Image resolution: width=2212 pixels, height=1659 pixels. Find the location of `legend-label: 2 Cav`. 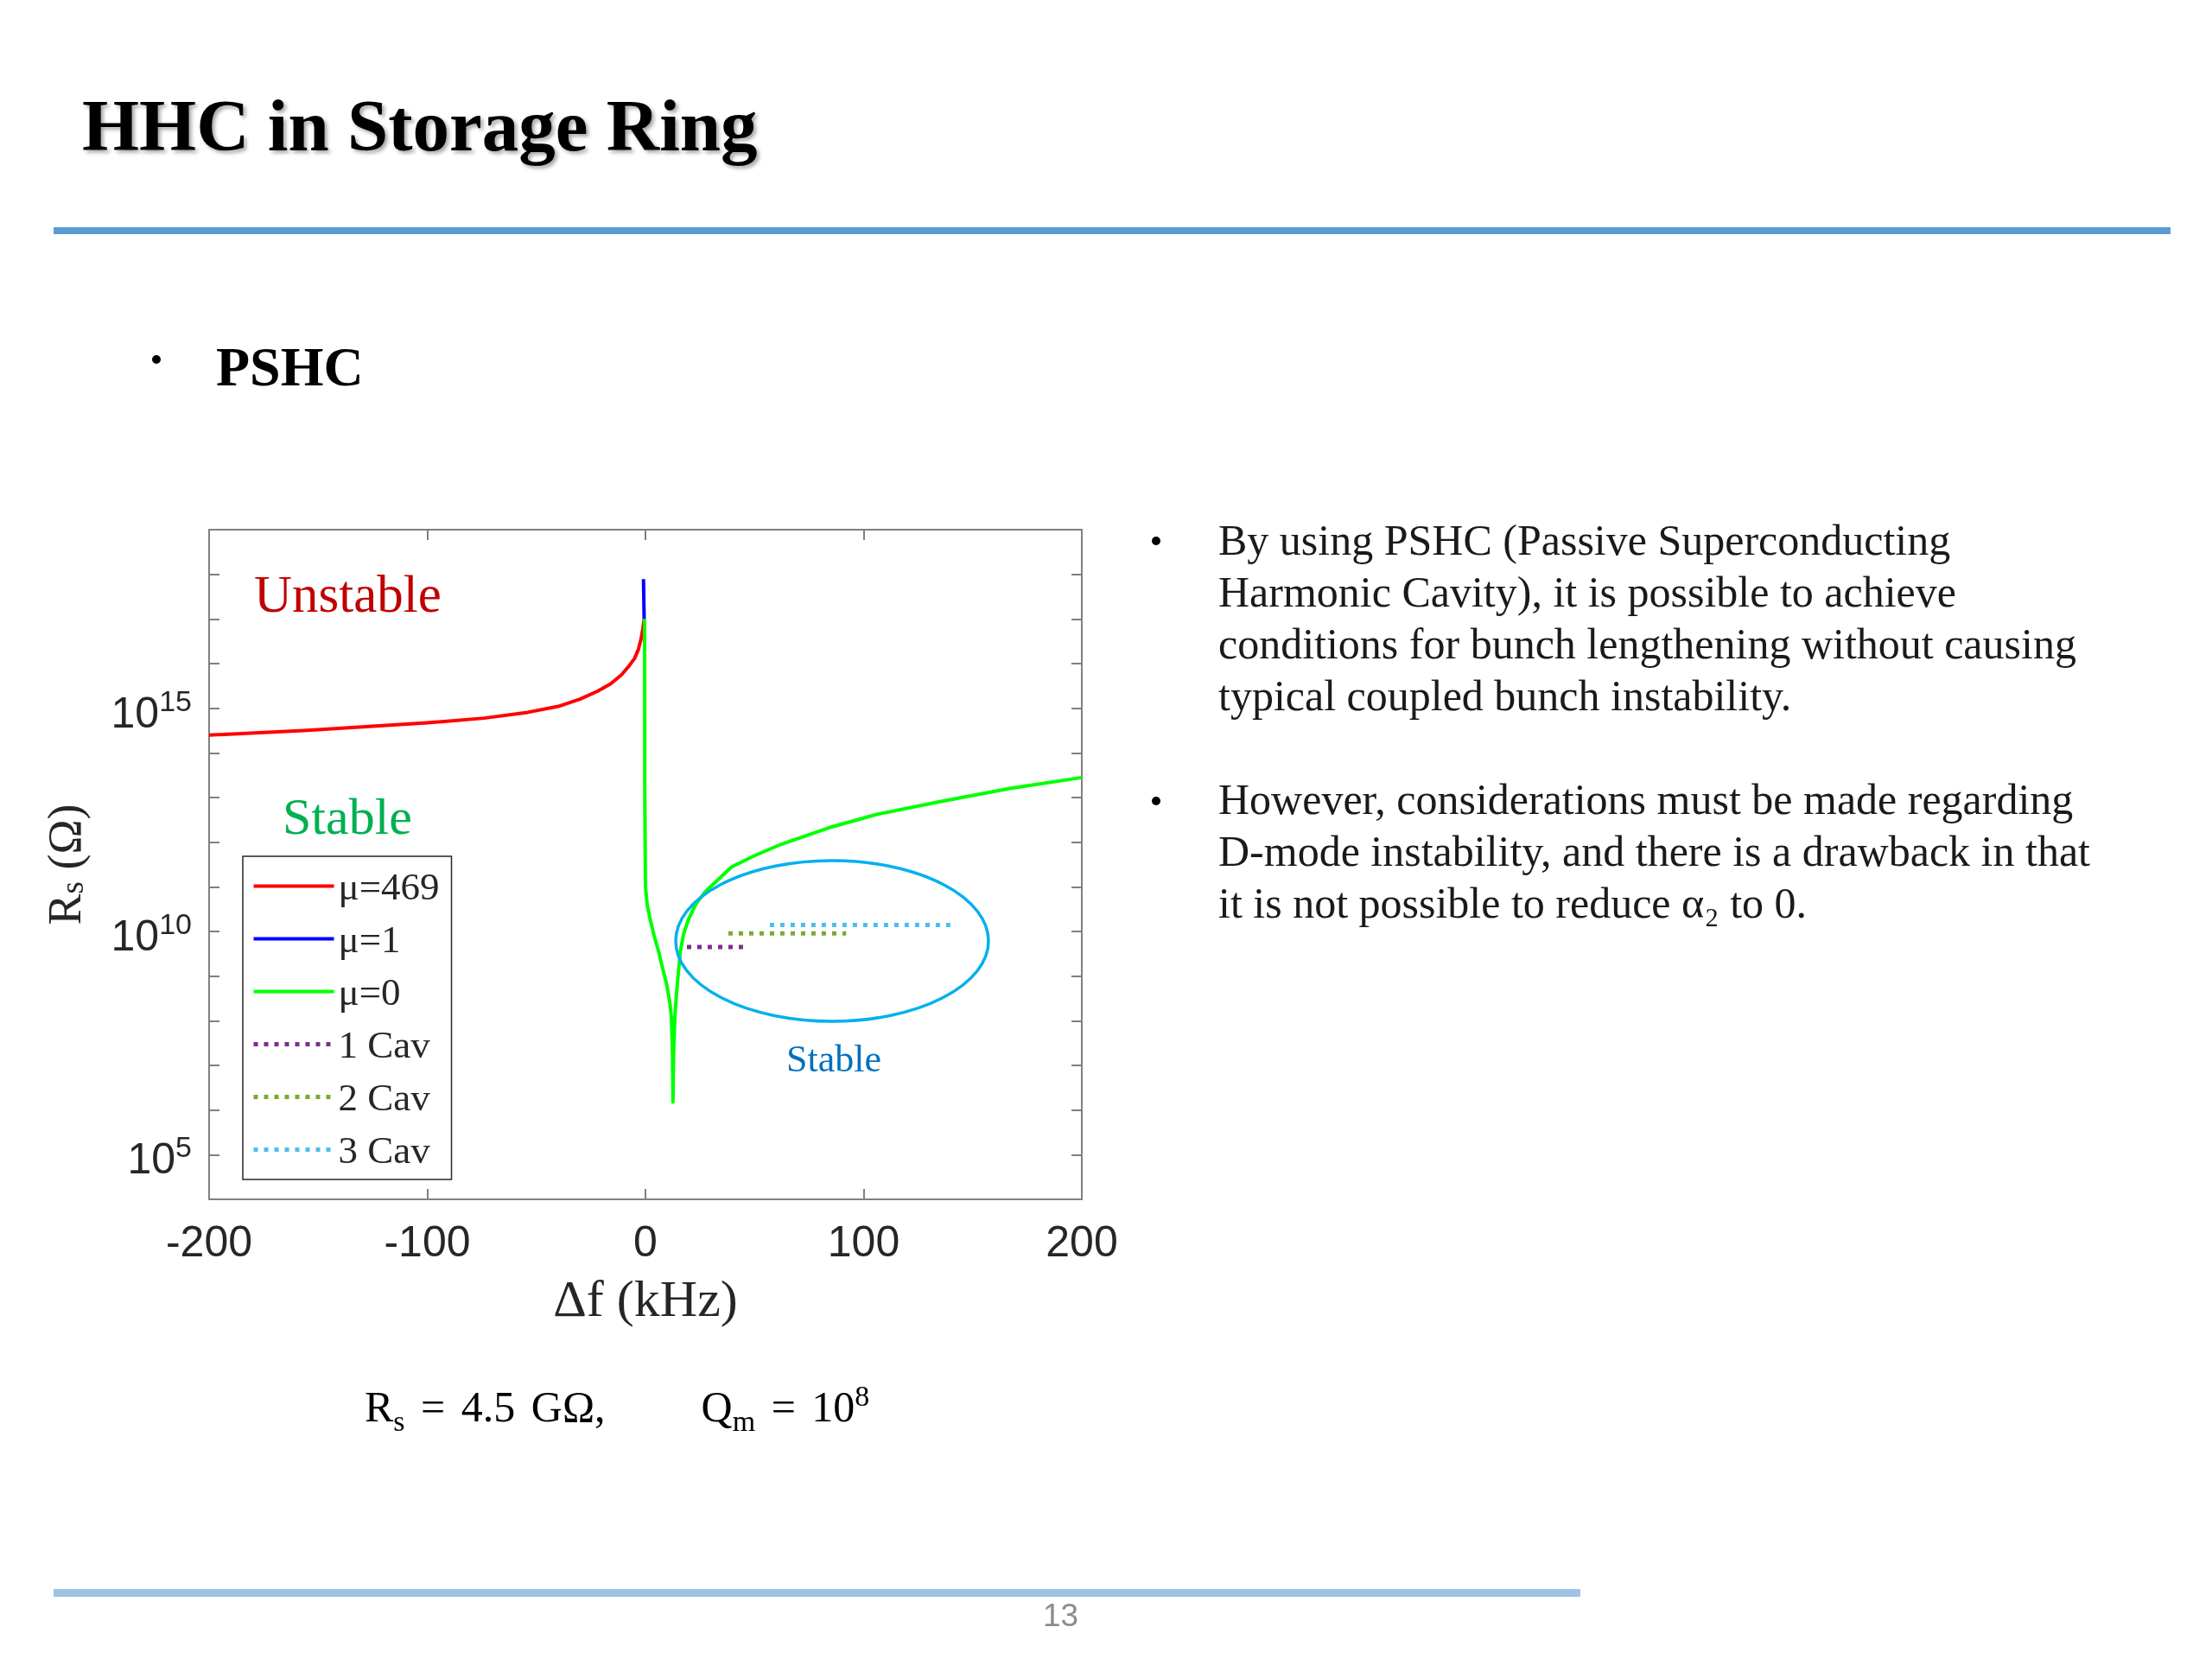

legend-label: 2 Cav is located at coordinates (384, 1097).